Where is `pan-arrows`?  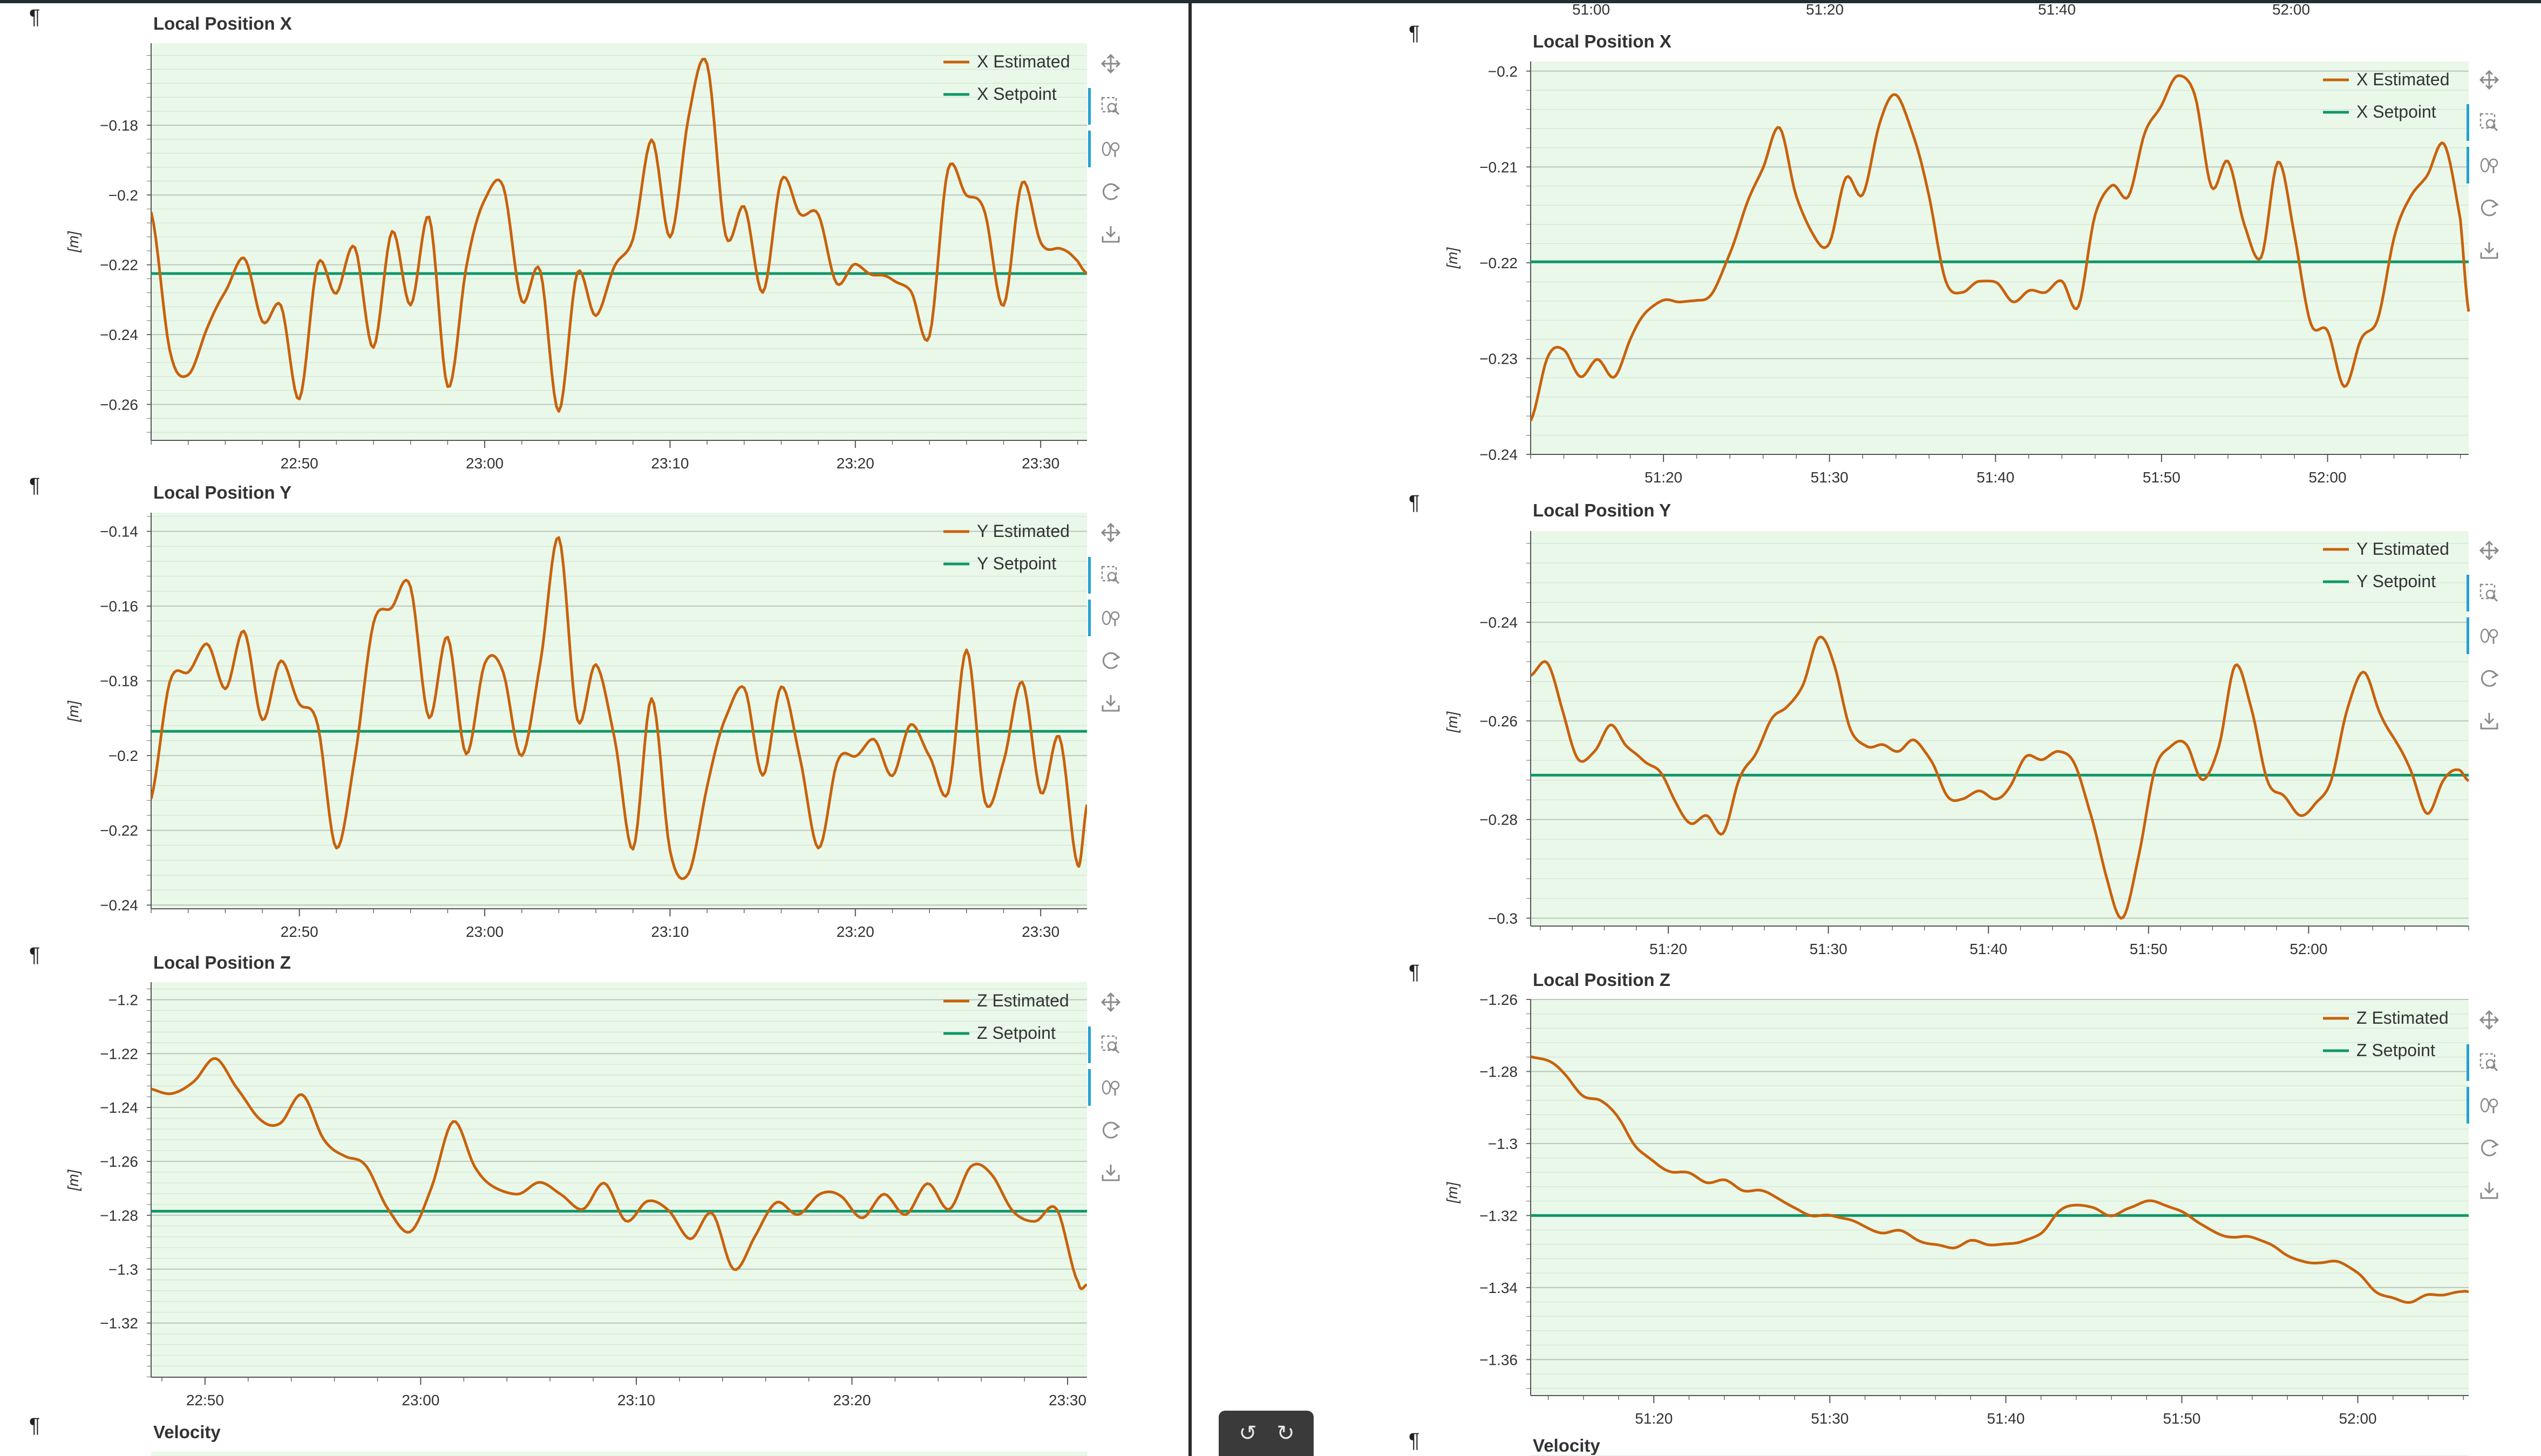
pan-arrows is located at coordinates (2489, 1020).